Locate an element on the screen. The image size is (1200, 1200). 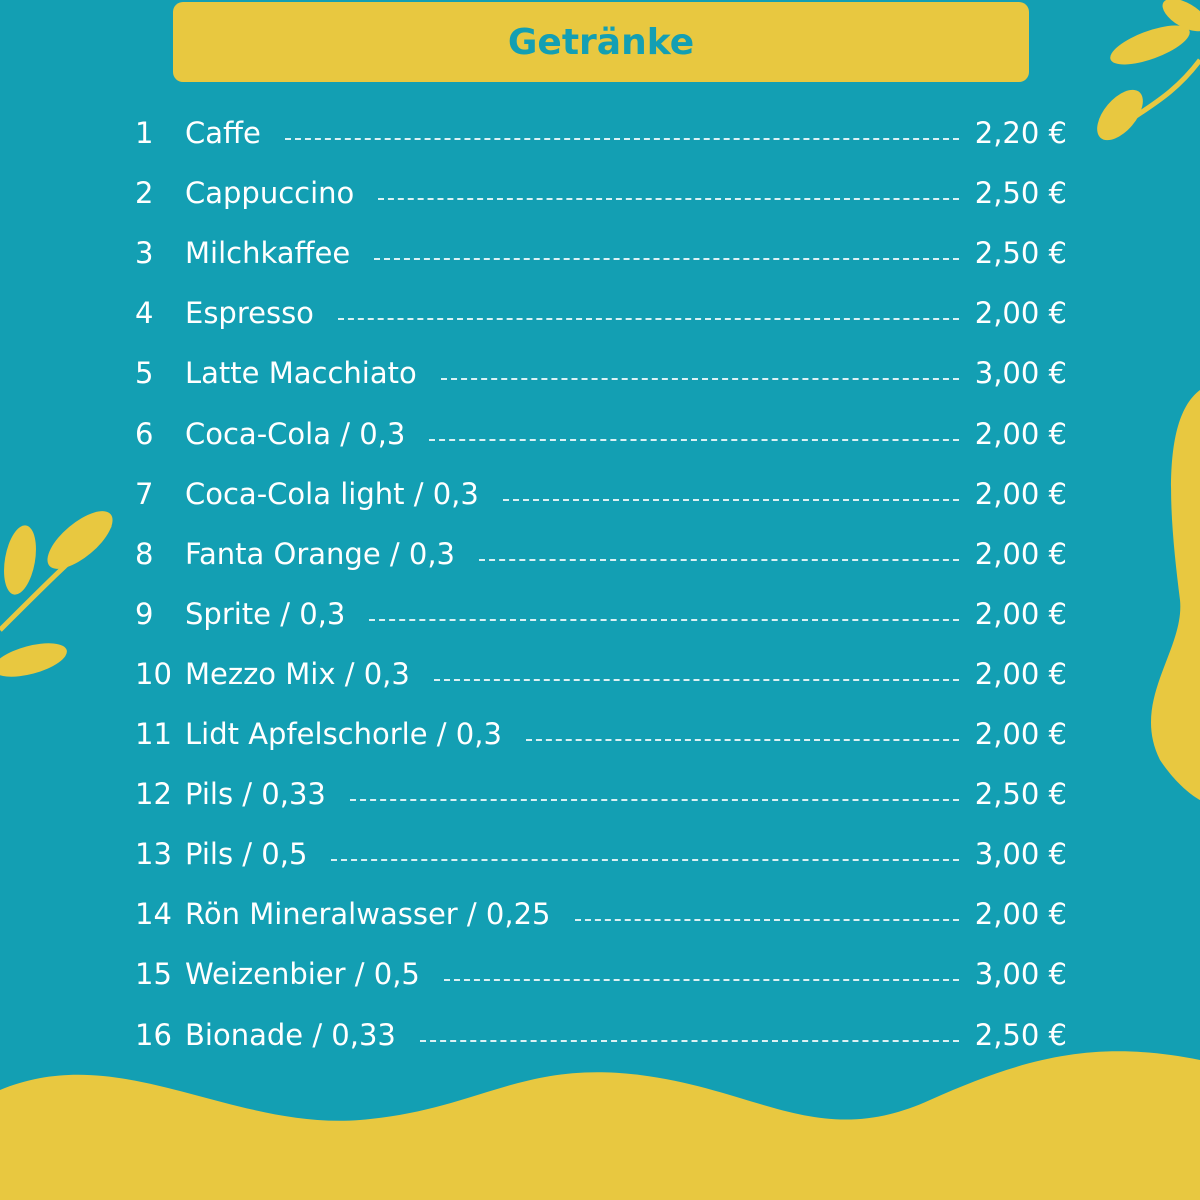
menu-item: 14 Rön Mineralwasser / 0,25 2,00 € is located at coordinates (601, 914).